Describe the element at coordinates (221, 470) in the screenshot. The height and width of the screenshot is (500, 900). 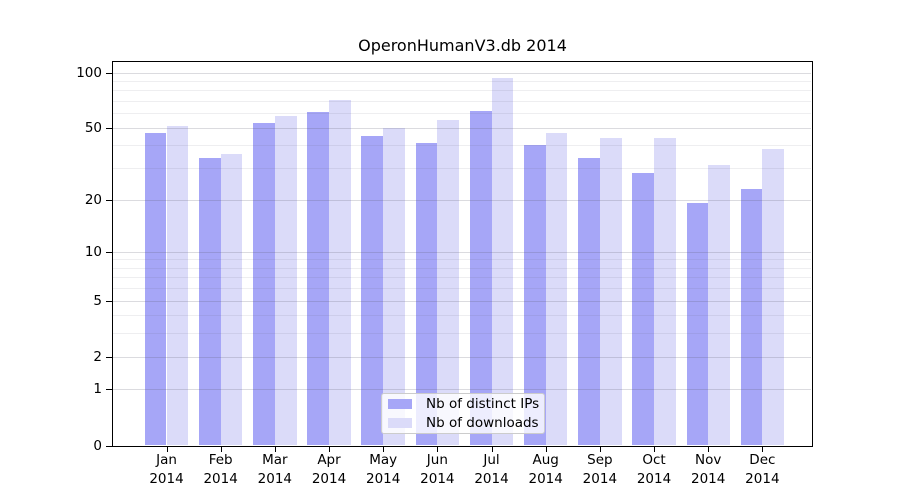
I see `x-tick-label-feb: Feb 2014` at that location.